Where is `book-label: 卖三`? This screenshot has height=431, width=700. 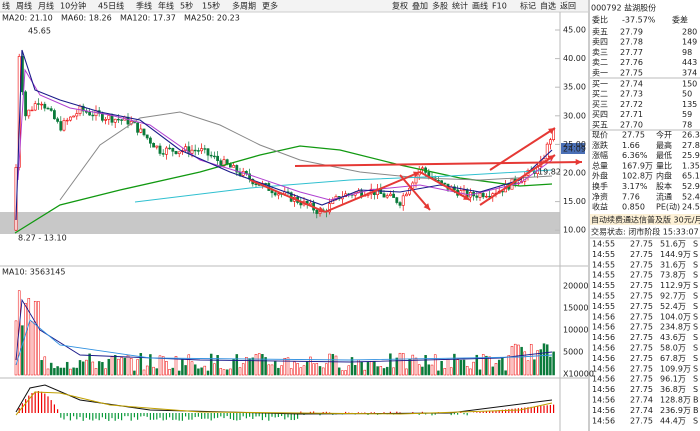 book-label: 卖三 is located at coordinates (600, 52).